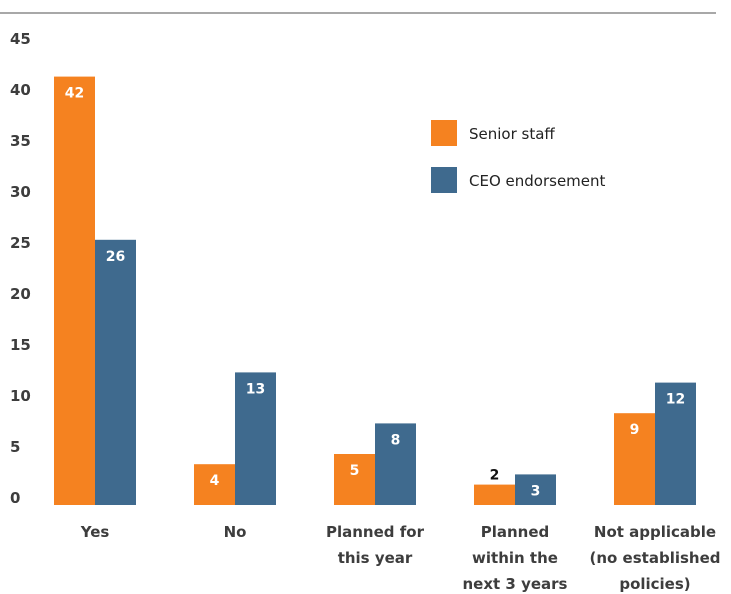  I want to click on legend-swatch-senior-staff, so click(444, 133).